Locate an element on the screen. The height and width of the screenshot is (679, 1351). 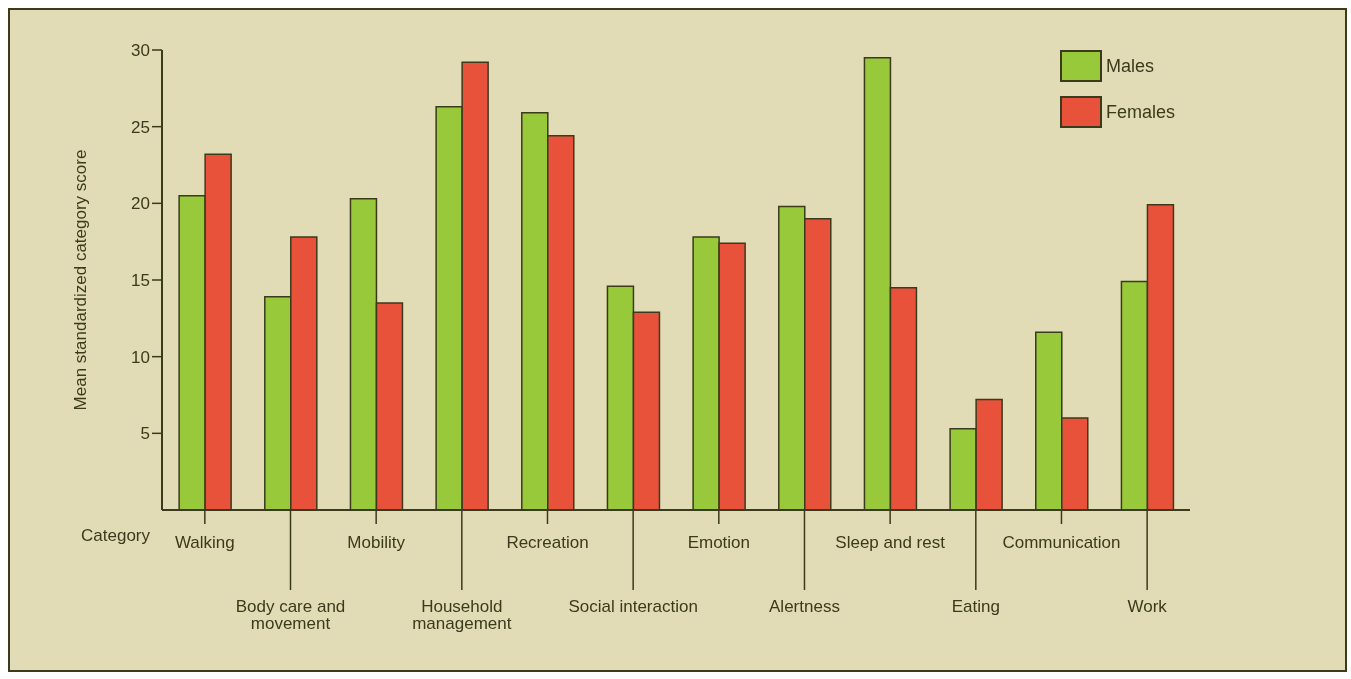
x-tick-label: Alertness is located at coordinates (804, 607).